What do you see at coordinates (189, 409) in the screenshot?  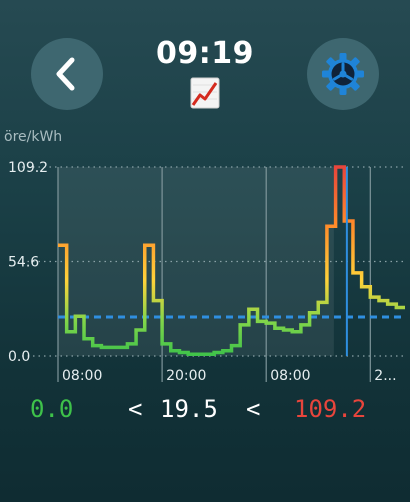 I see `current-price: 19.5` at bounding box center [189, 409].